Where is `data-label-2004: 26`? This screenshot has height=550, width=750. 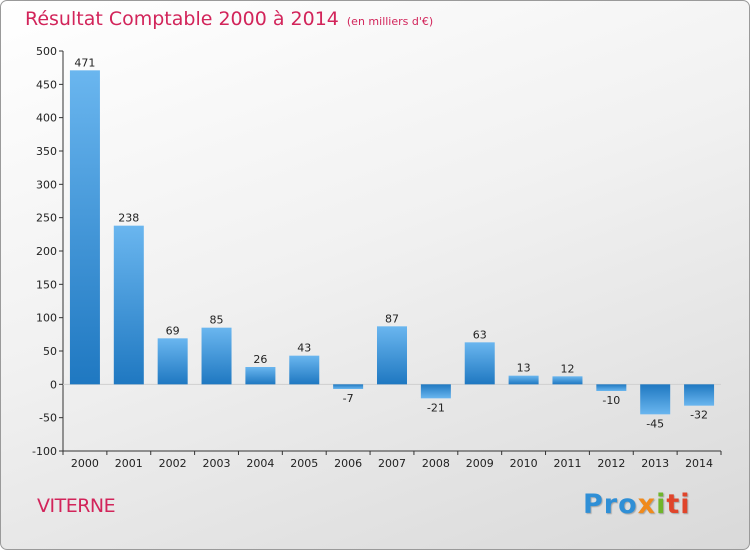
data-label-2004: 26 is located at coordinates (260, 359).